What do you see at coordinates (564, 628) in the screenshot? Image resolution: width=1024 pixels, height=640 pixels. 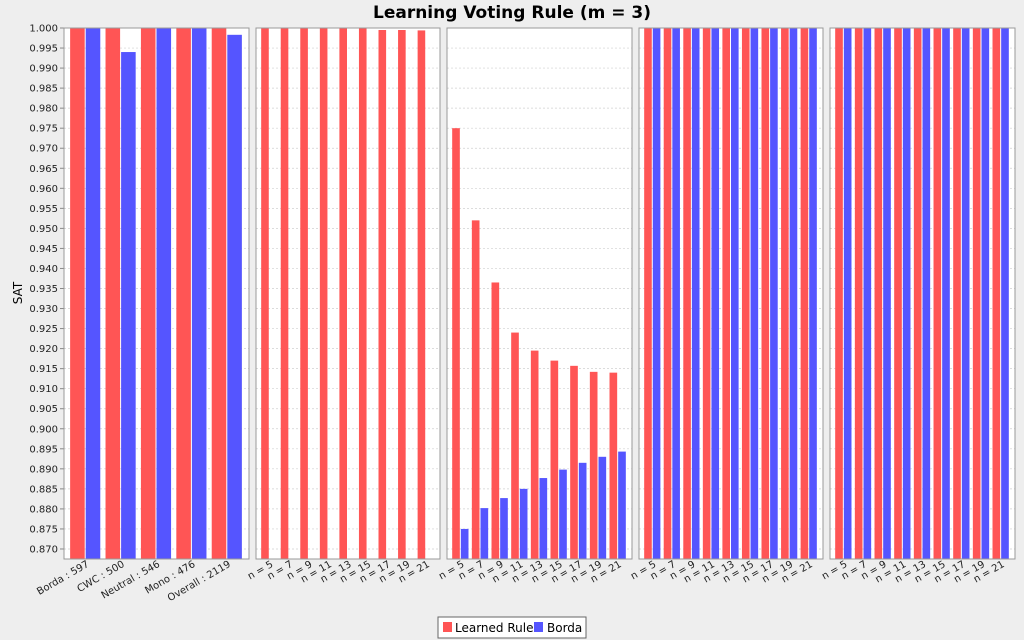 I see `legend-label-borda: Borda` at bounding box center [564, 628].